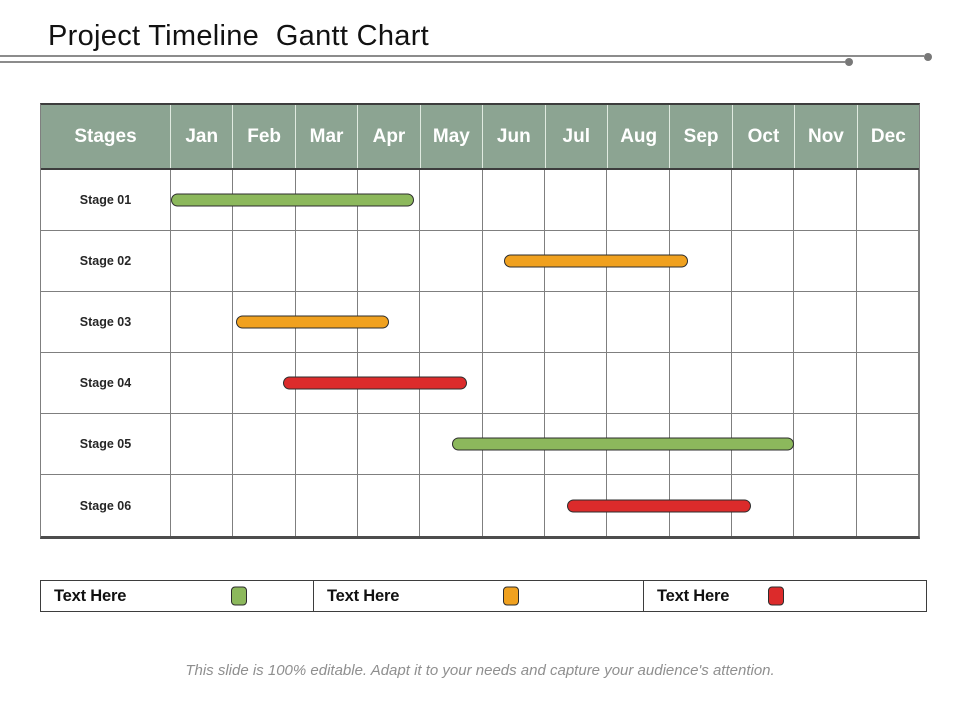 This screenshot has height=720, width=960. I want to click on table-row: Stage 02, so click(480, 261).